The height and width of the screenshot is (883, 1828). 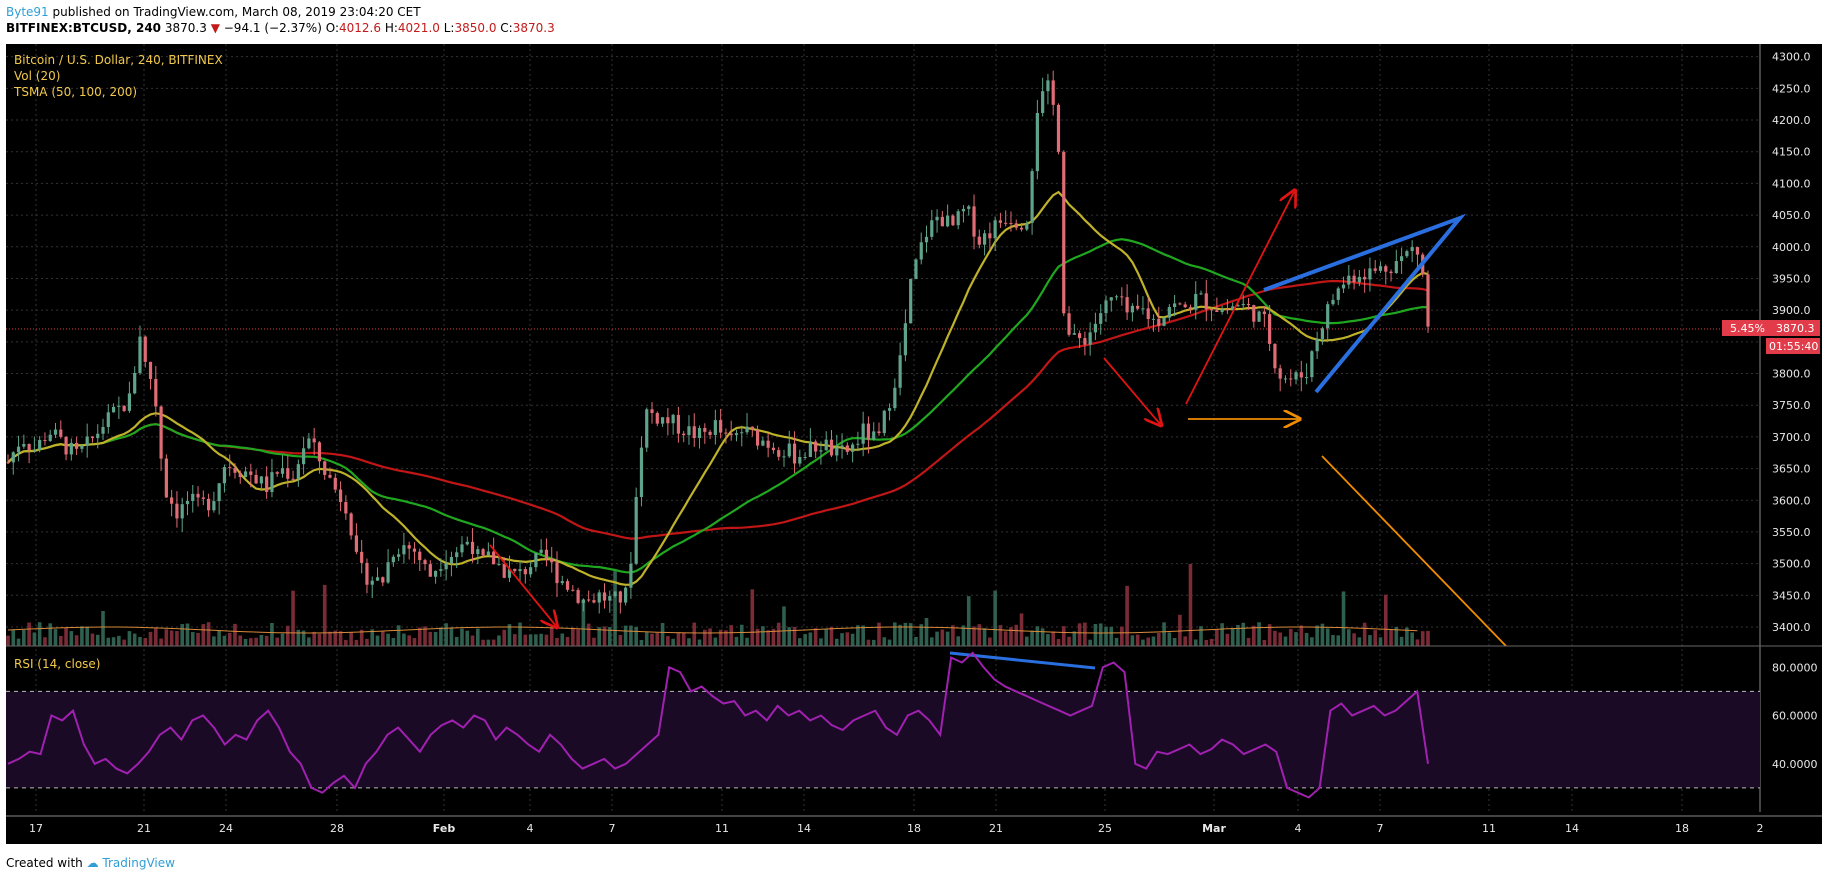 What do you see at coordinates (449, 28) in the screenshot?
I see `low-label: L:` at bounding box center [449, 28].